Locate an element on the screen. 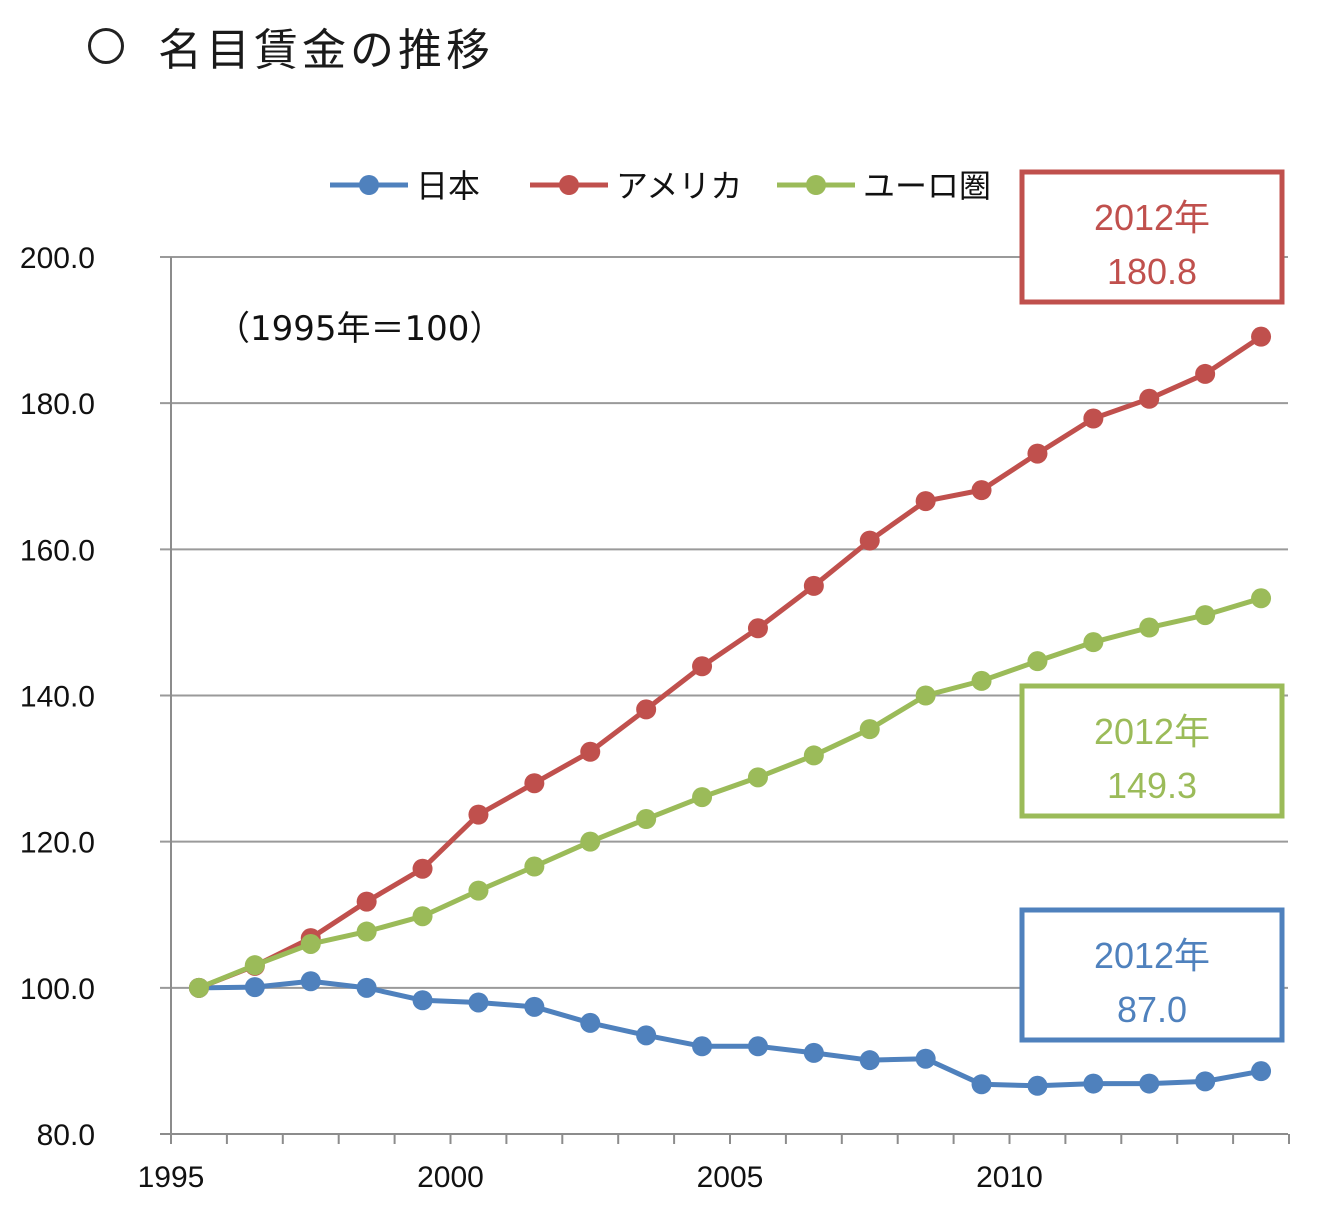  chart-title-area: 名目賃金の推移 is located at coordinates (291, 46).